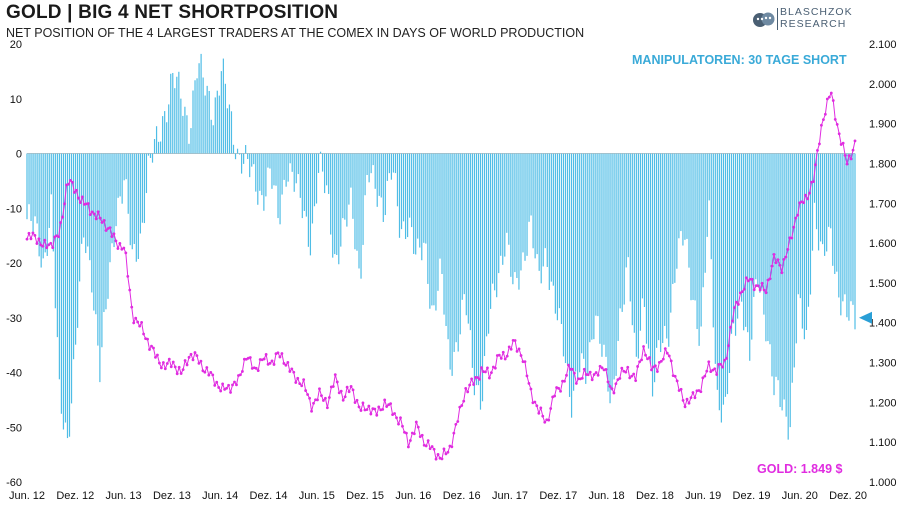 The image size is (900, 505). Describe the element at coordinates (848, 496) in the screenshot. I see `x-tick-label: Dez. 20` at that location.